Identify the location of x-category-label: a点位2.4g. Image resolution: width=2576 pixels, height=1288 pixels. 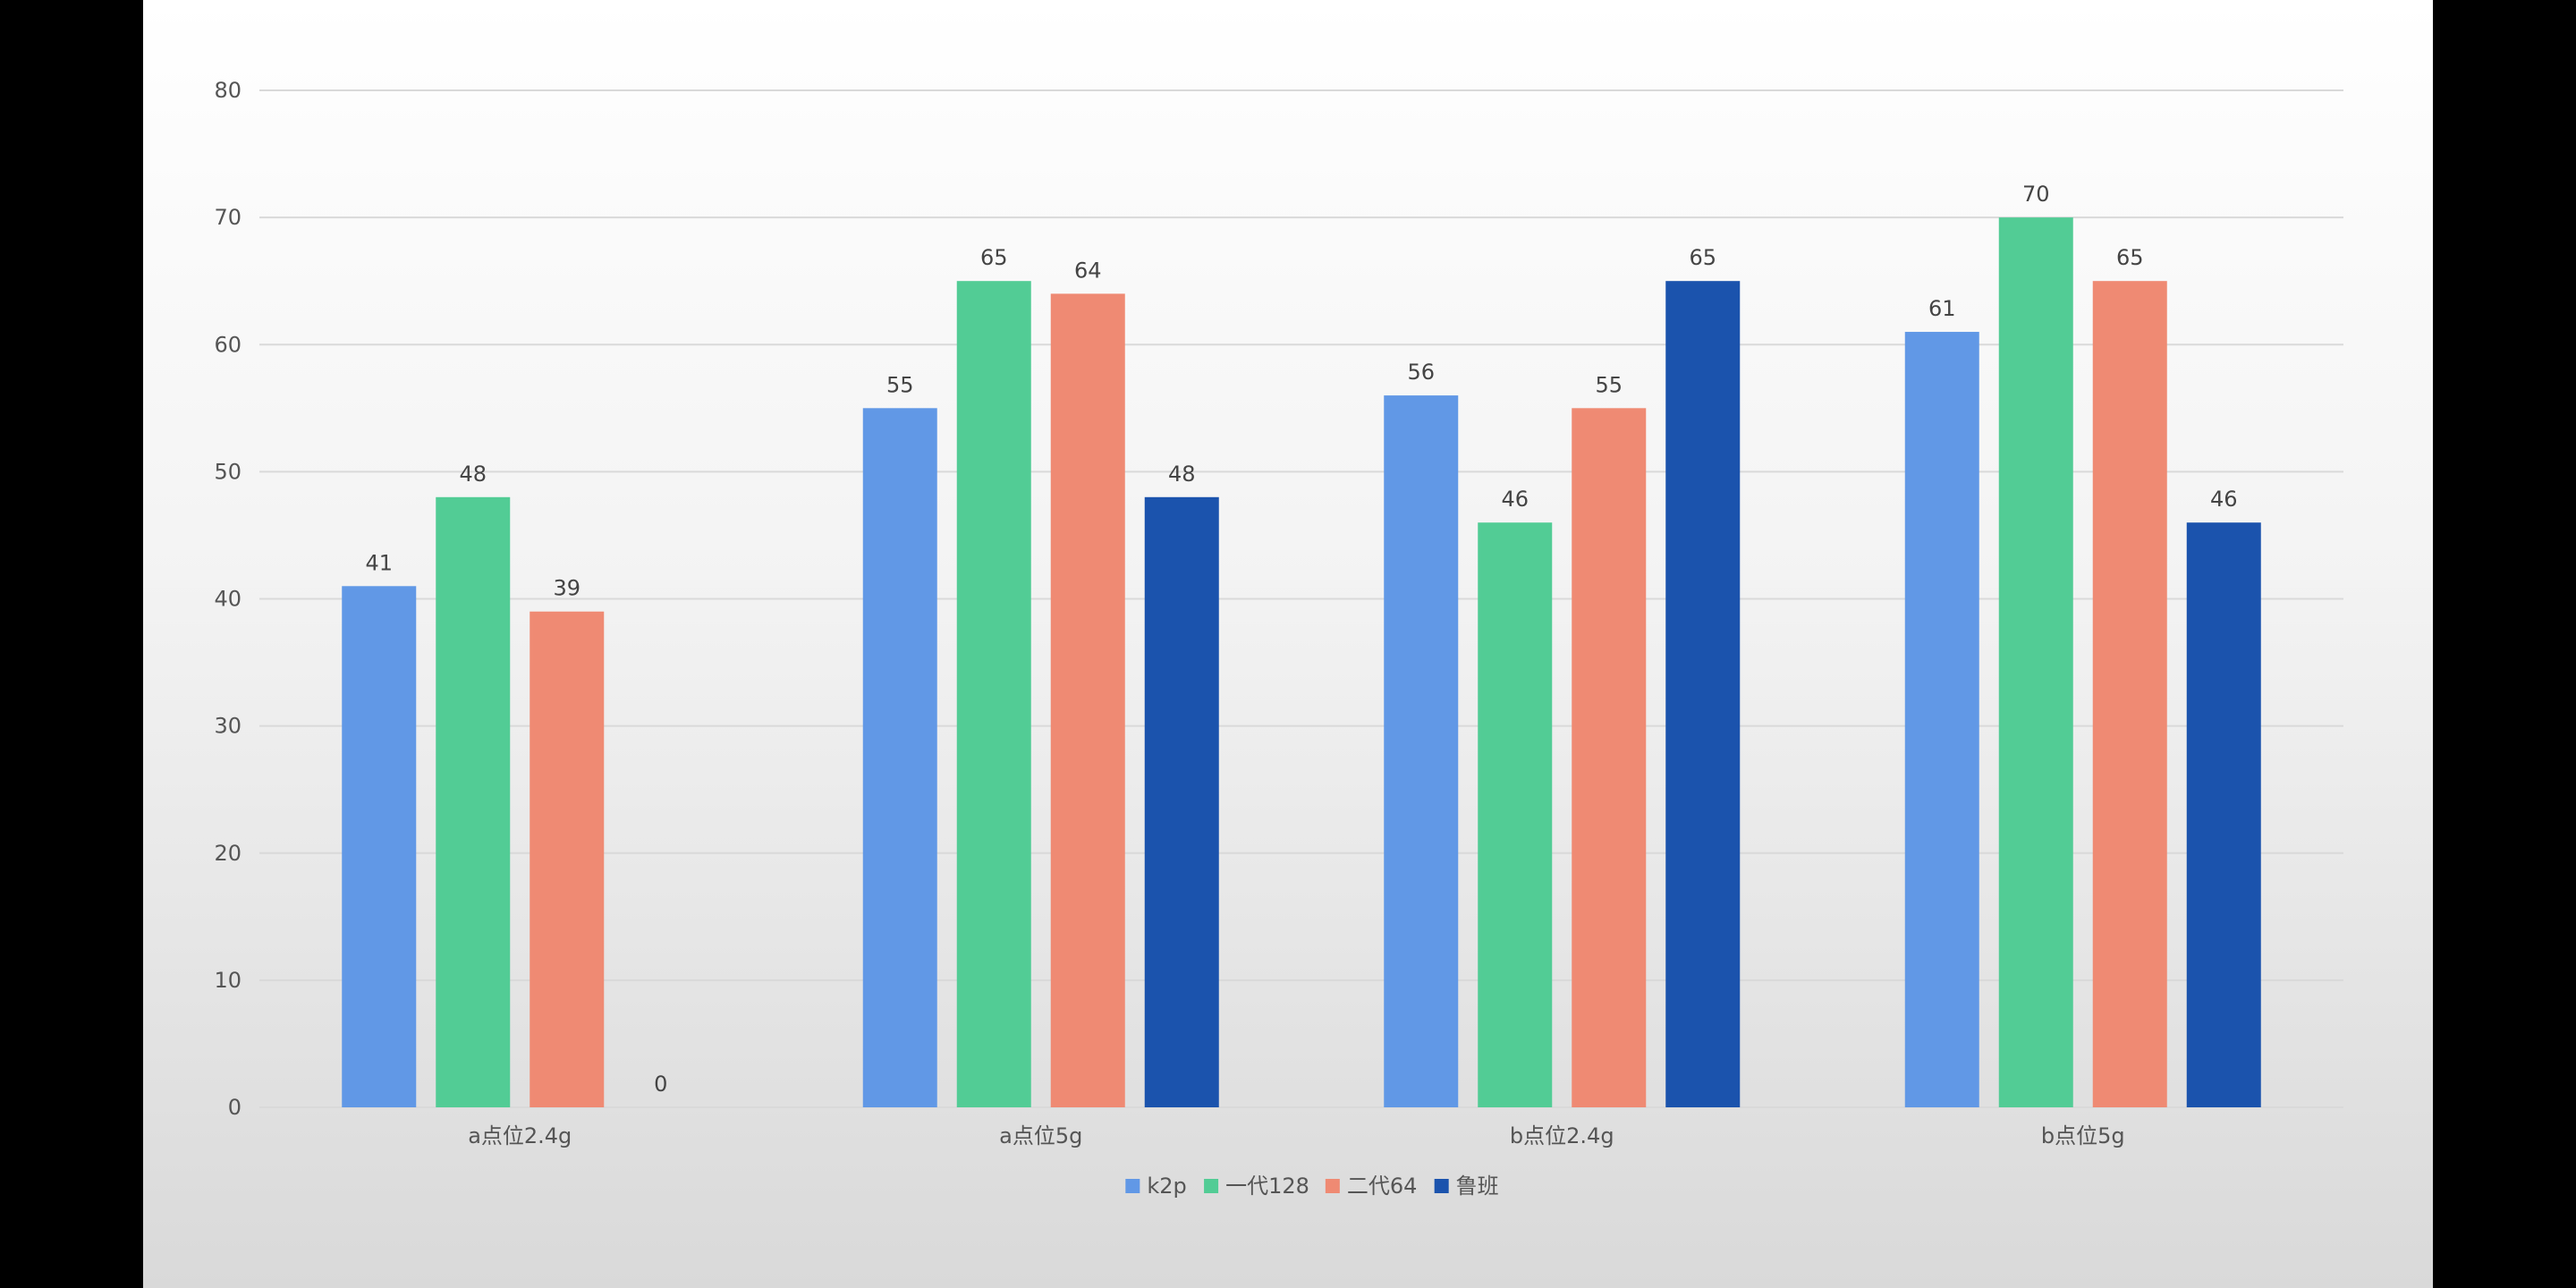
(520, 1135).